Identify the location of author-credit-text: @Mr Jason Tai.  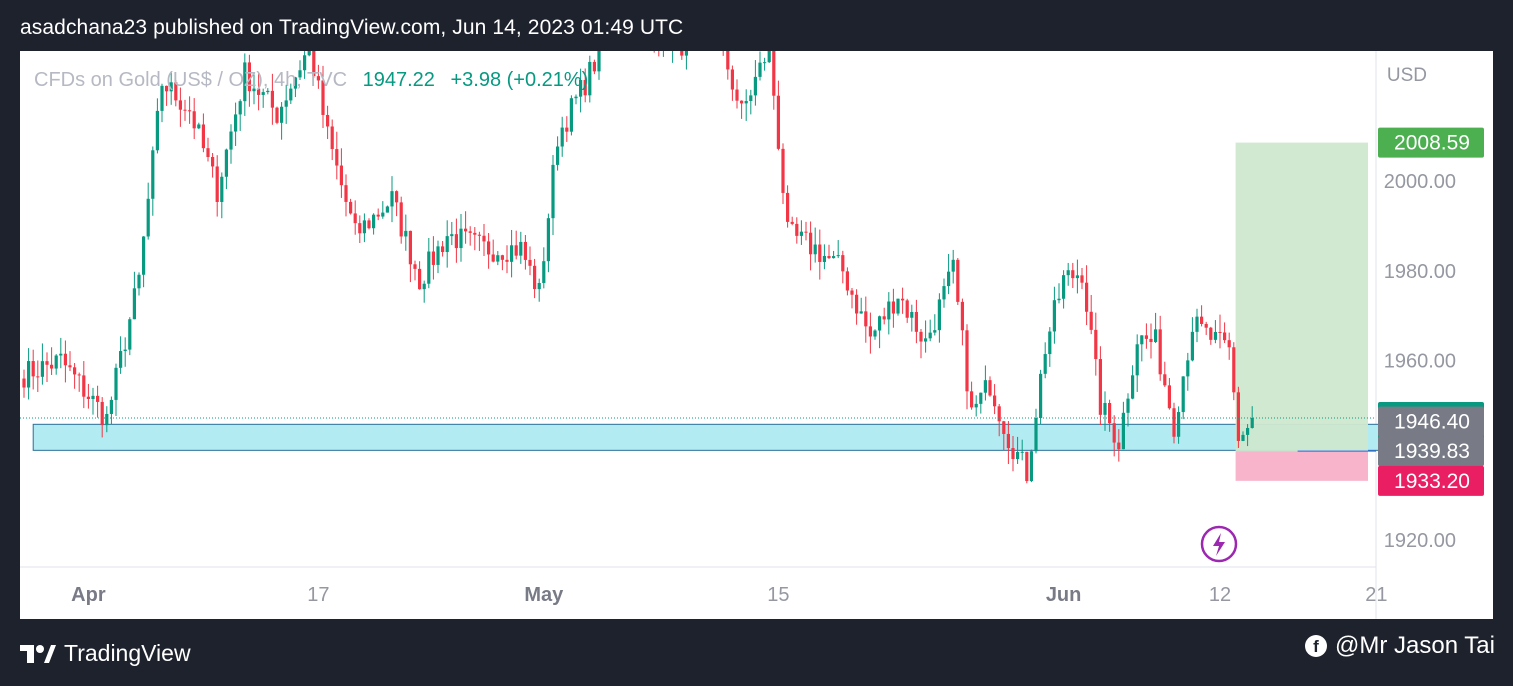
(1415, 645).